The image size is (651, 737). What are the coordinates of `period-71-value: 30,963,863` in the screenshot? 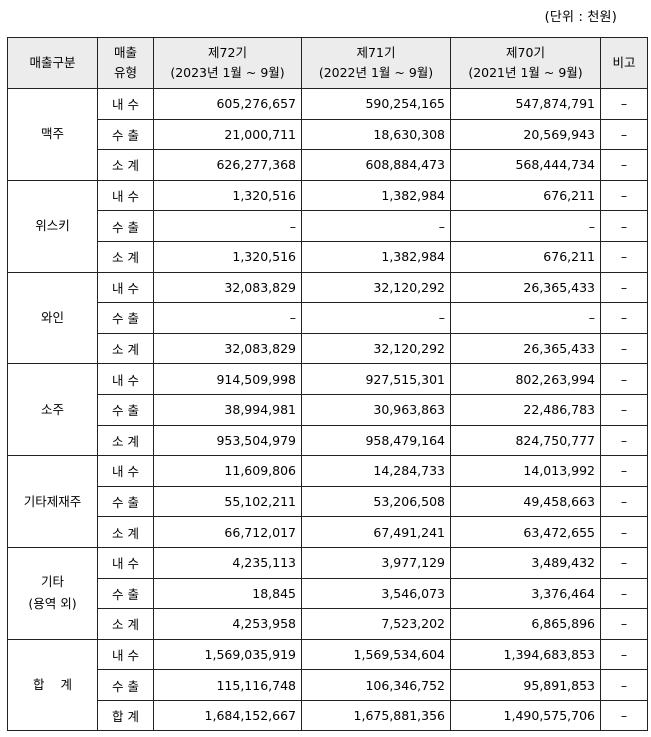 It's located at (376, 409).